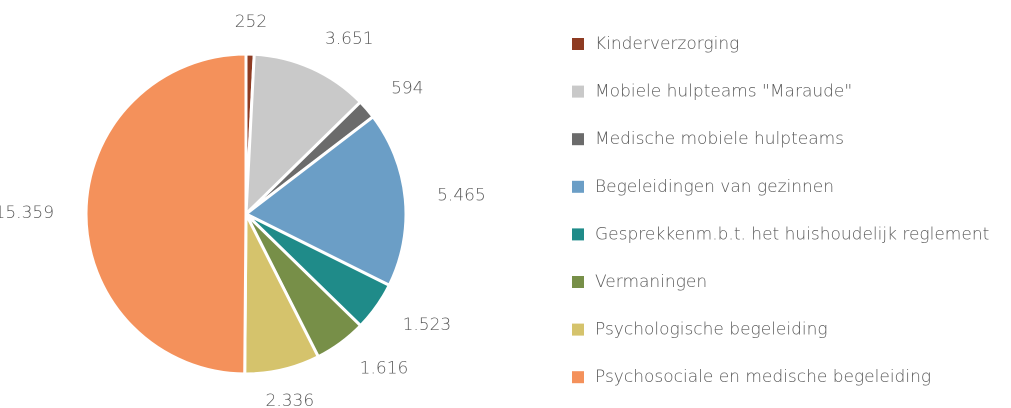 The height and width of the screenshot is (408, 1011). I want to click on data-label: 3.651, so click(349, 39).